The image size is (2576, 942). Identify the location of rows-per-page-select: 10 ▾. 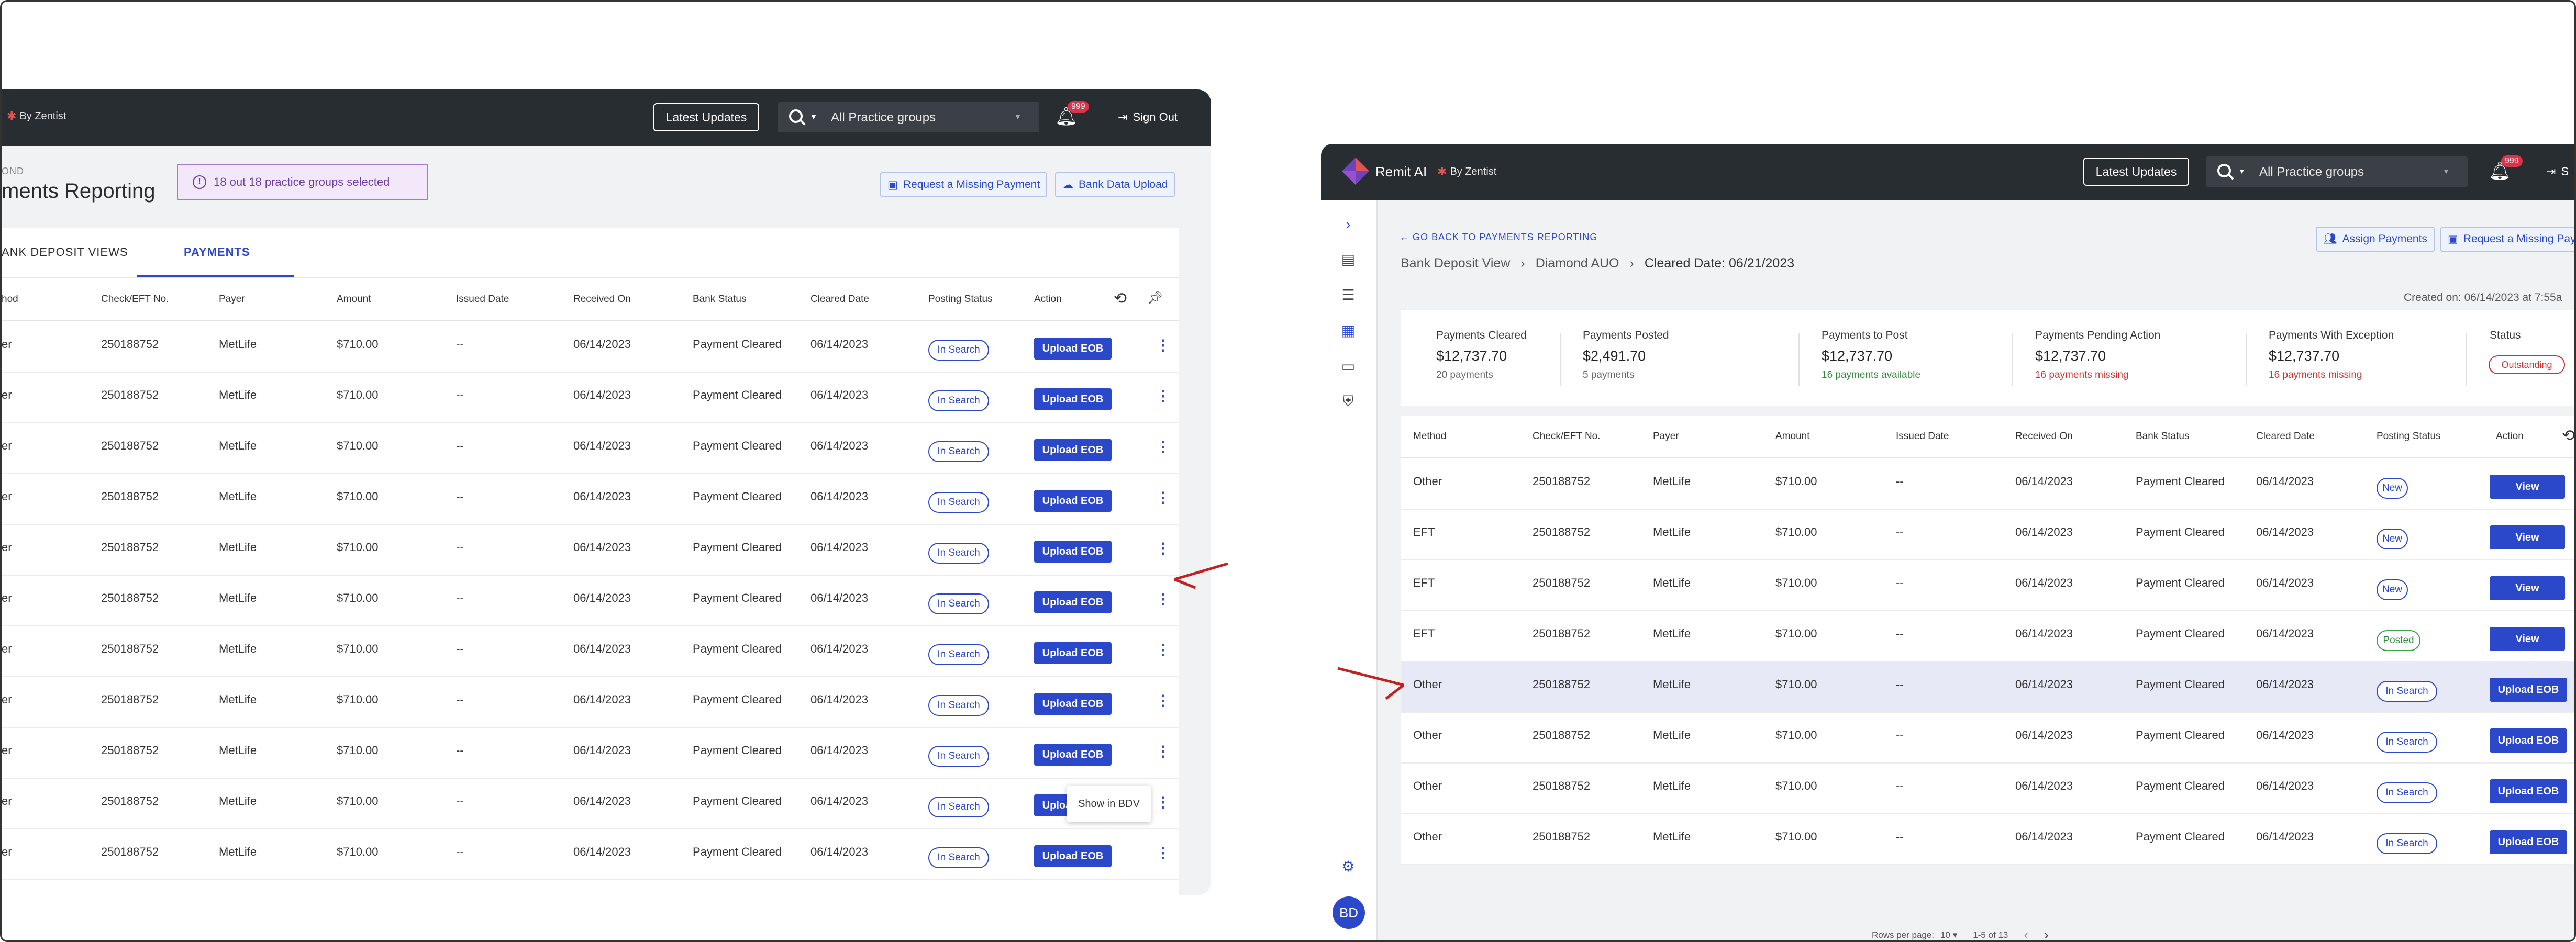
(1949, 934).